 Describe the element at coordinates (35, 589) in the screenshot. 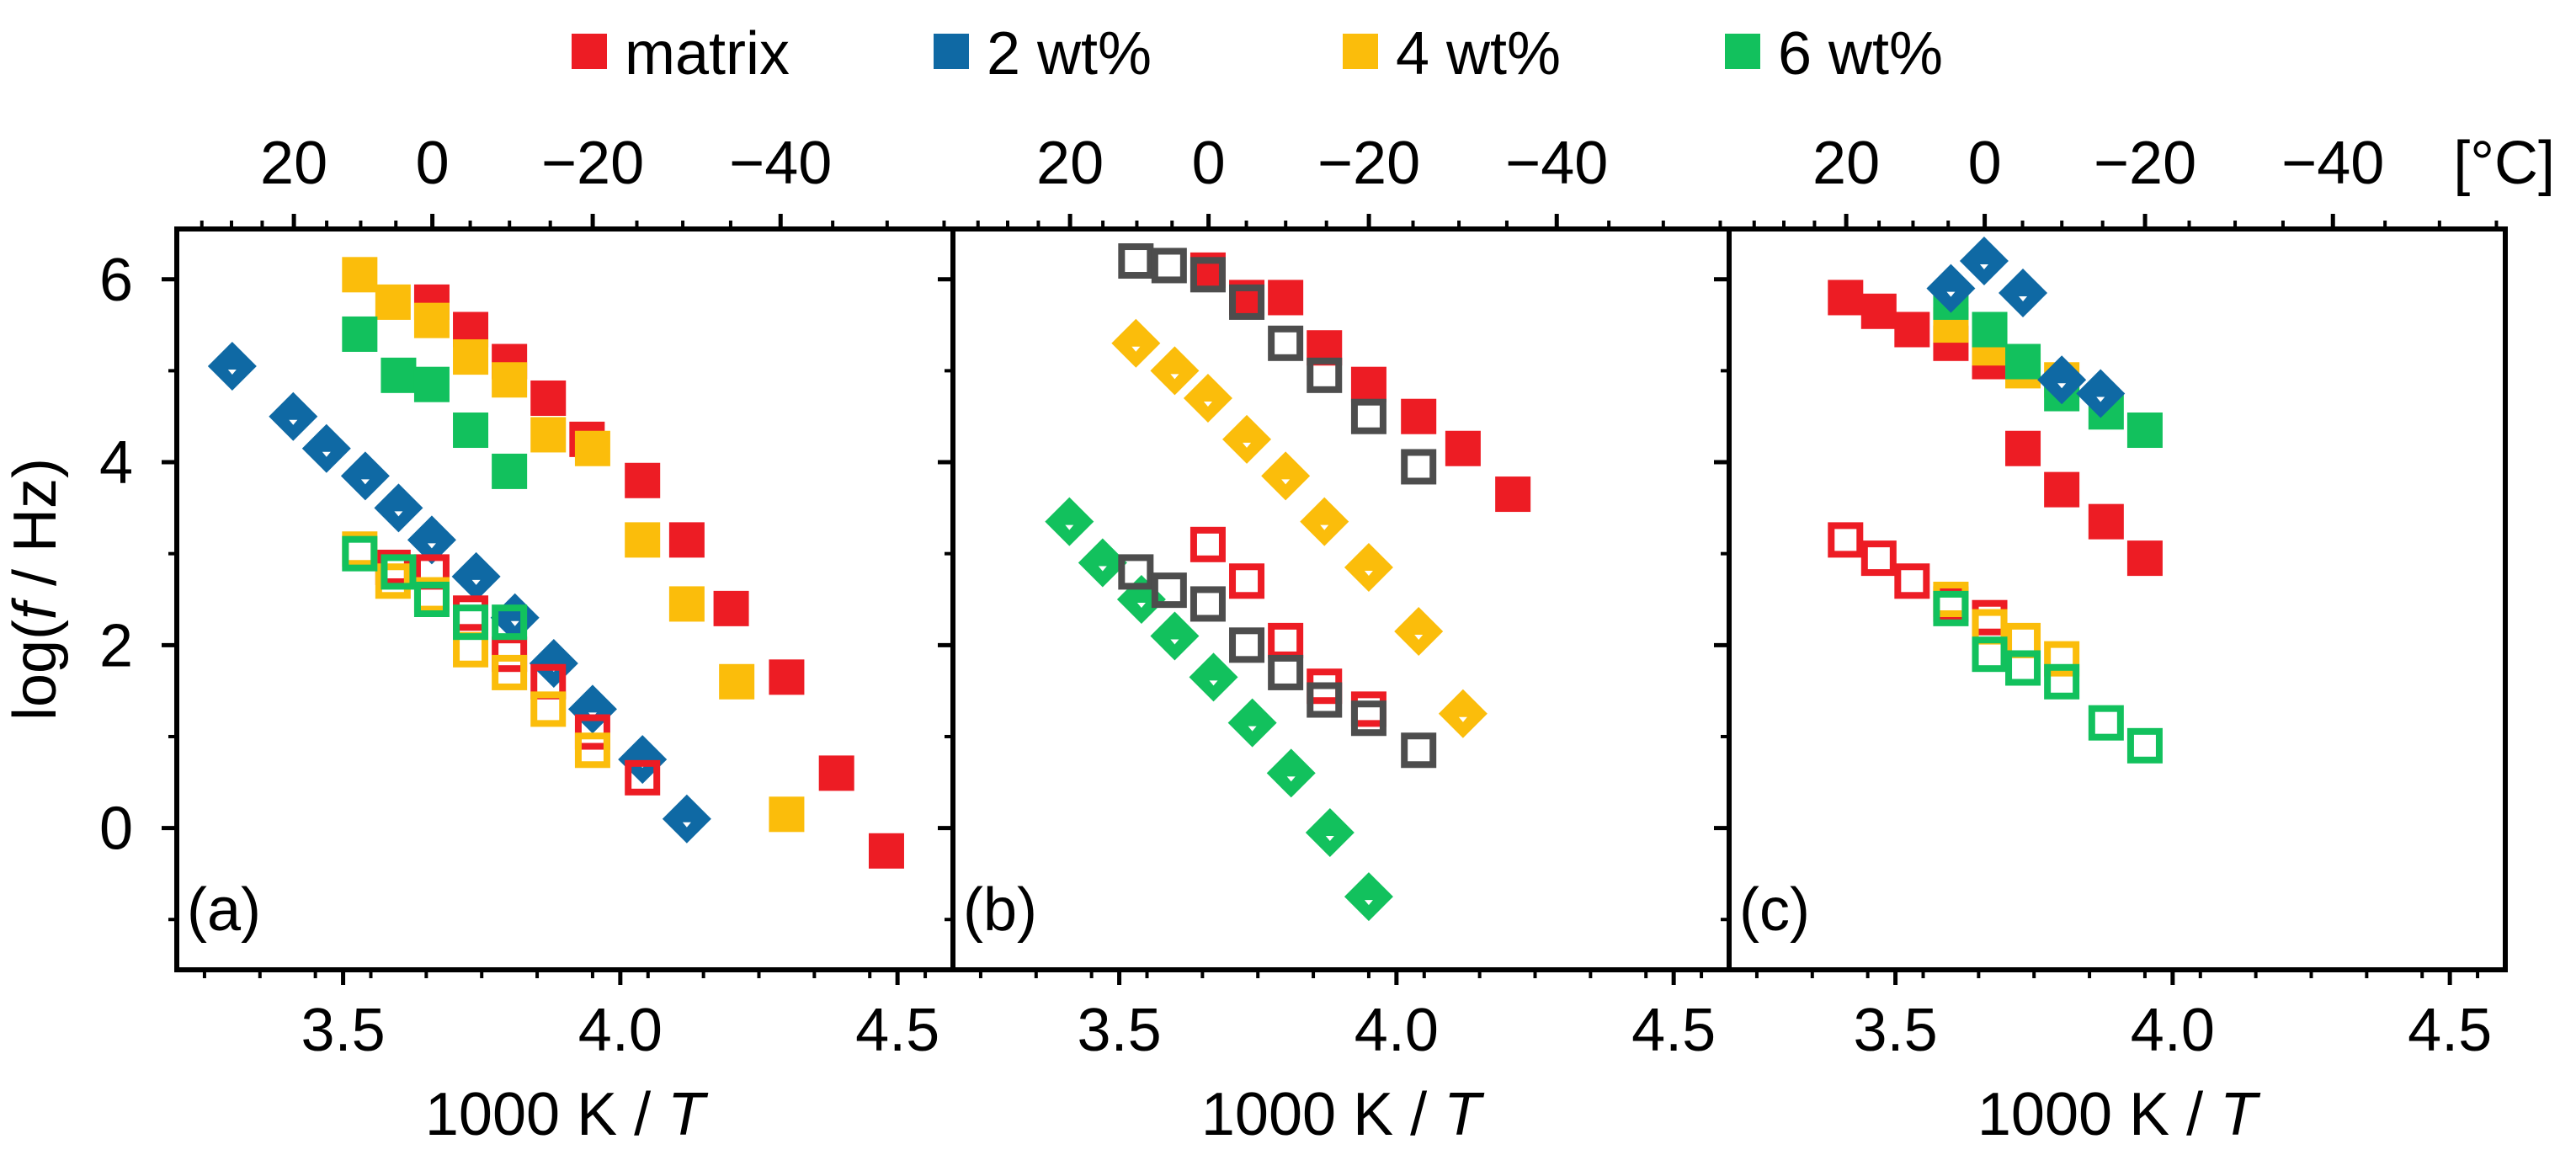

I see `y-axis-title-text: log(f / Hz)` at that location.